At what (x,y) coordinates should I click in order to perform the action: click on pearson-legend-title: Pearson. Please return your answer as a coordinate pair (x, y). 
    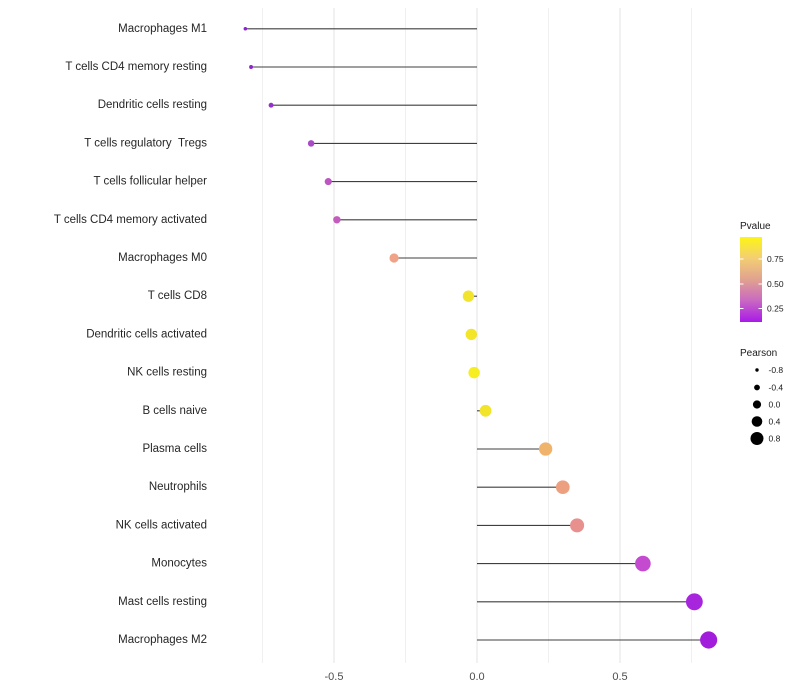
    Looking at the image, I should click on (758, 353).